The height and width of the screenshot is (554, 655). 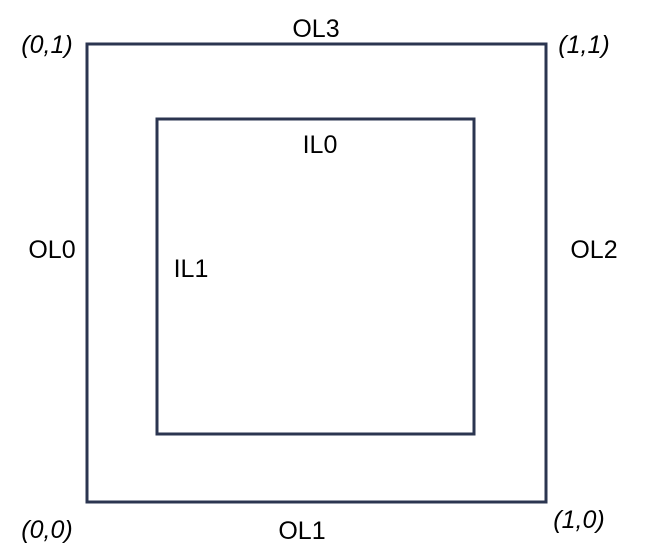 I want to click on corner-label-top-right: (1,1), so click(x=583, y=45).